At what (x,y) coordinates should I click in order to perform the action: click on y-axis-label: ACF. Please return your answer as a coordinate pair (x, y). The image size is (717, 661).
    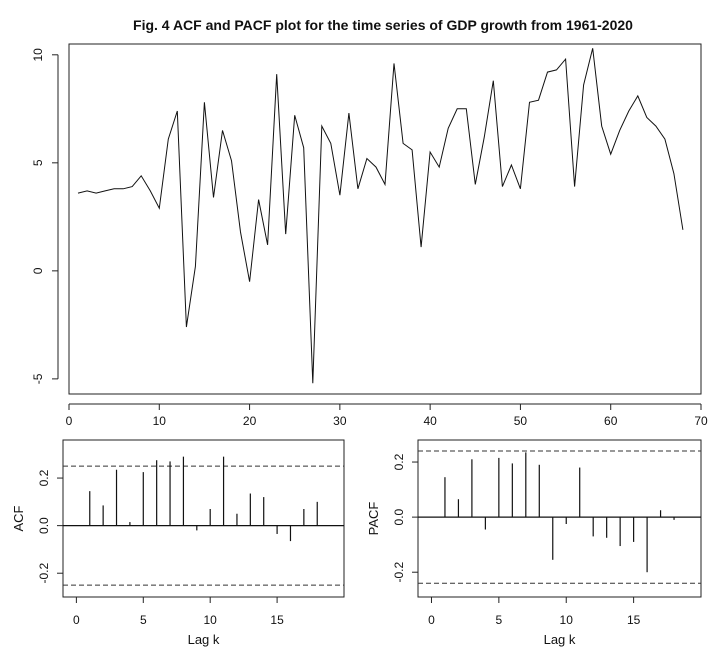
    Looking at the image, I should click on (18, 518).